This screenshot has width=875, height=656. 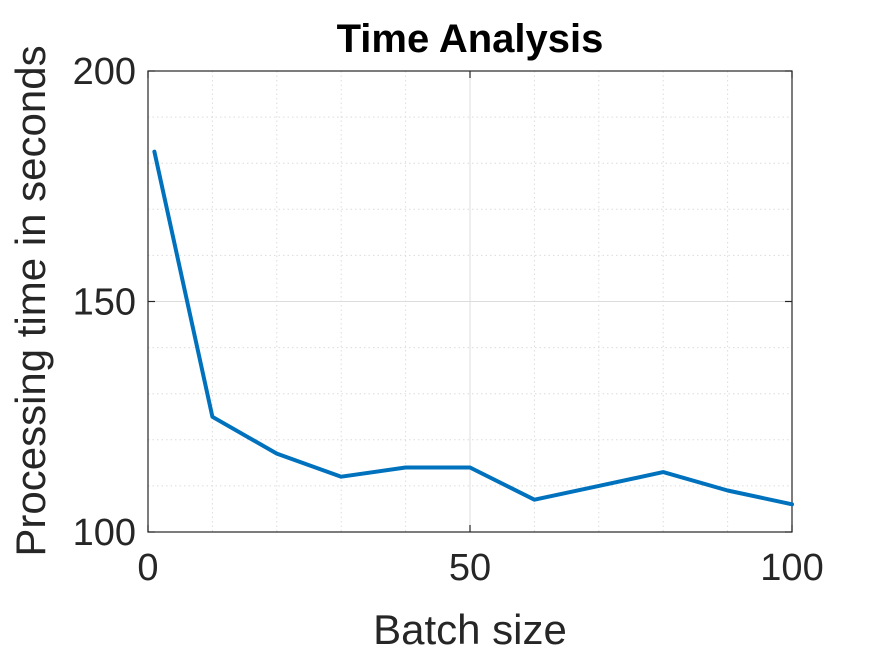 What do you see at coordinates (104, 533) in the screenshot?
I see `y-tick-label: 100` at bounding box center [104, 533].